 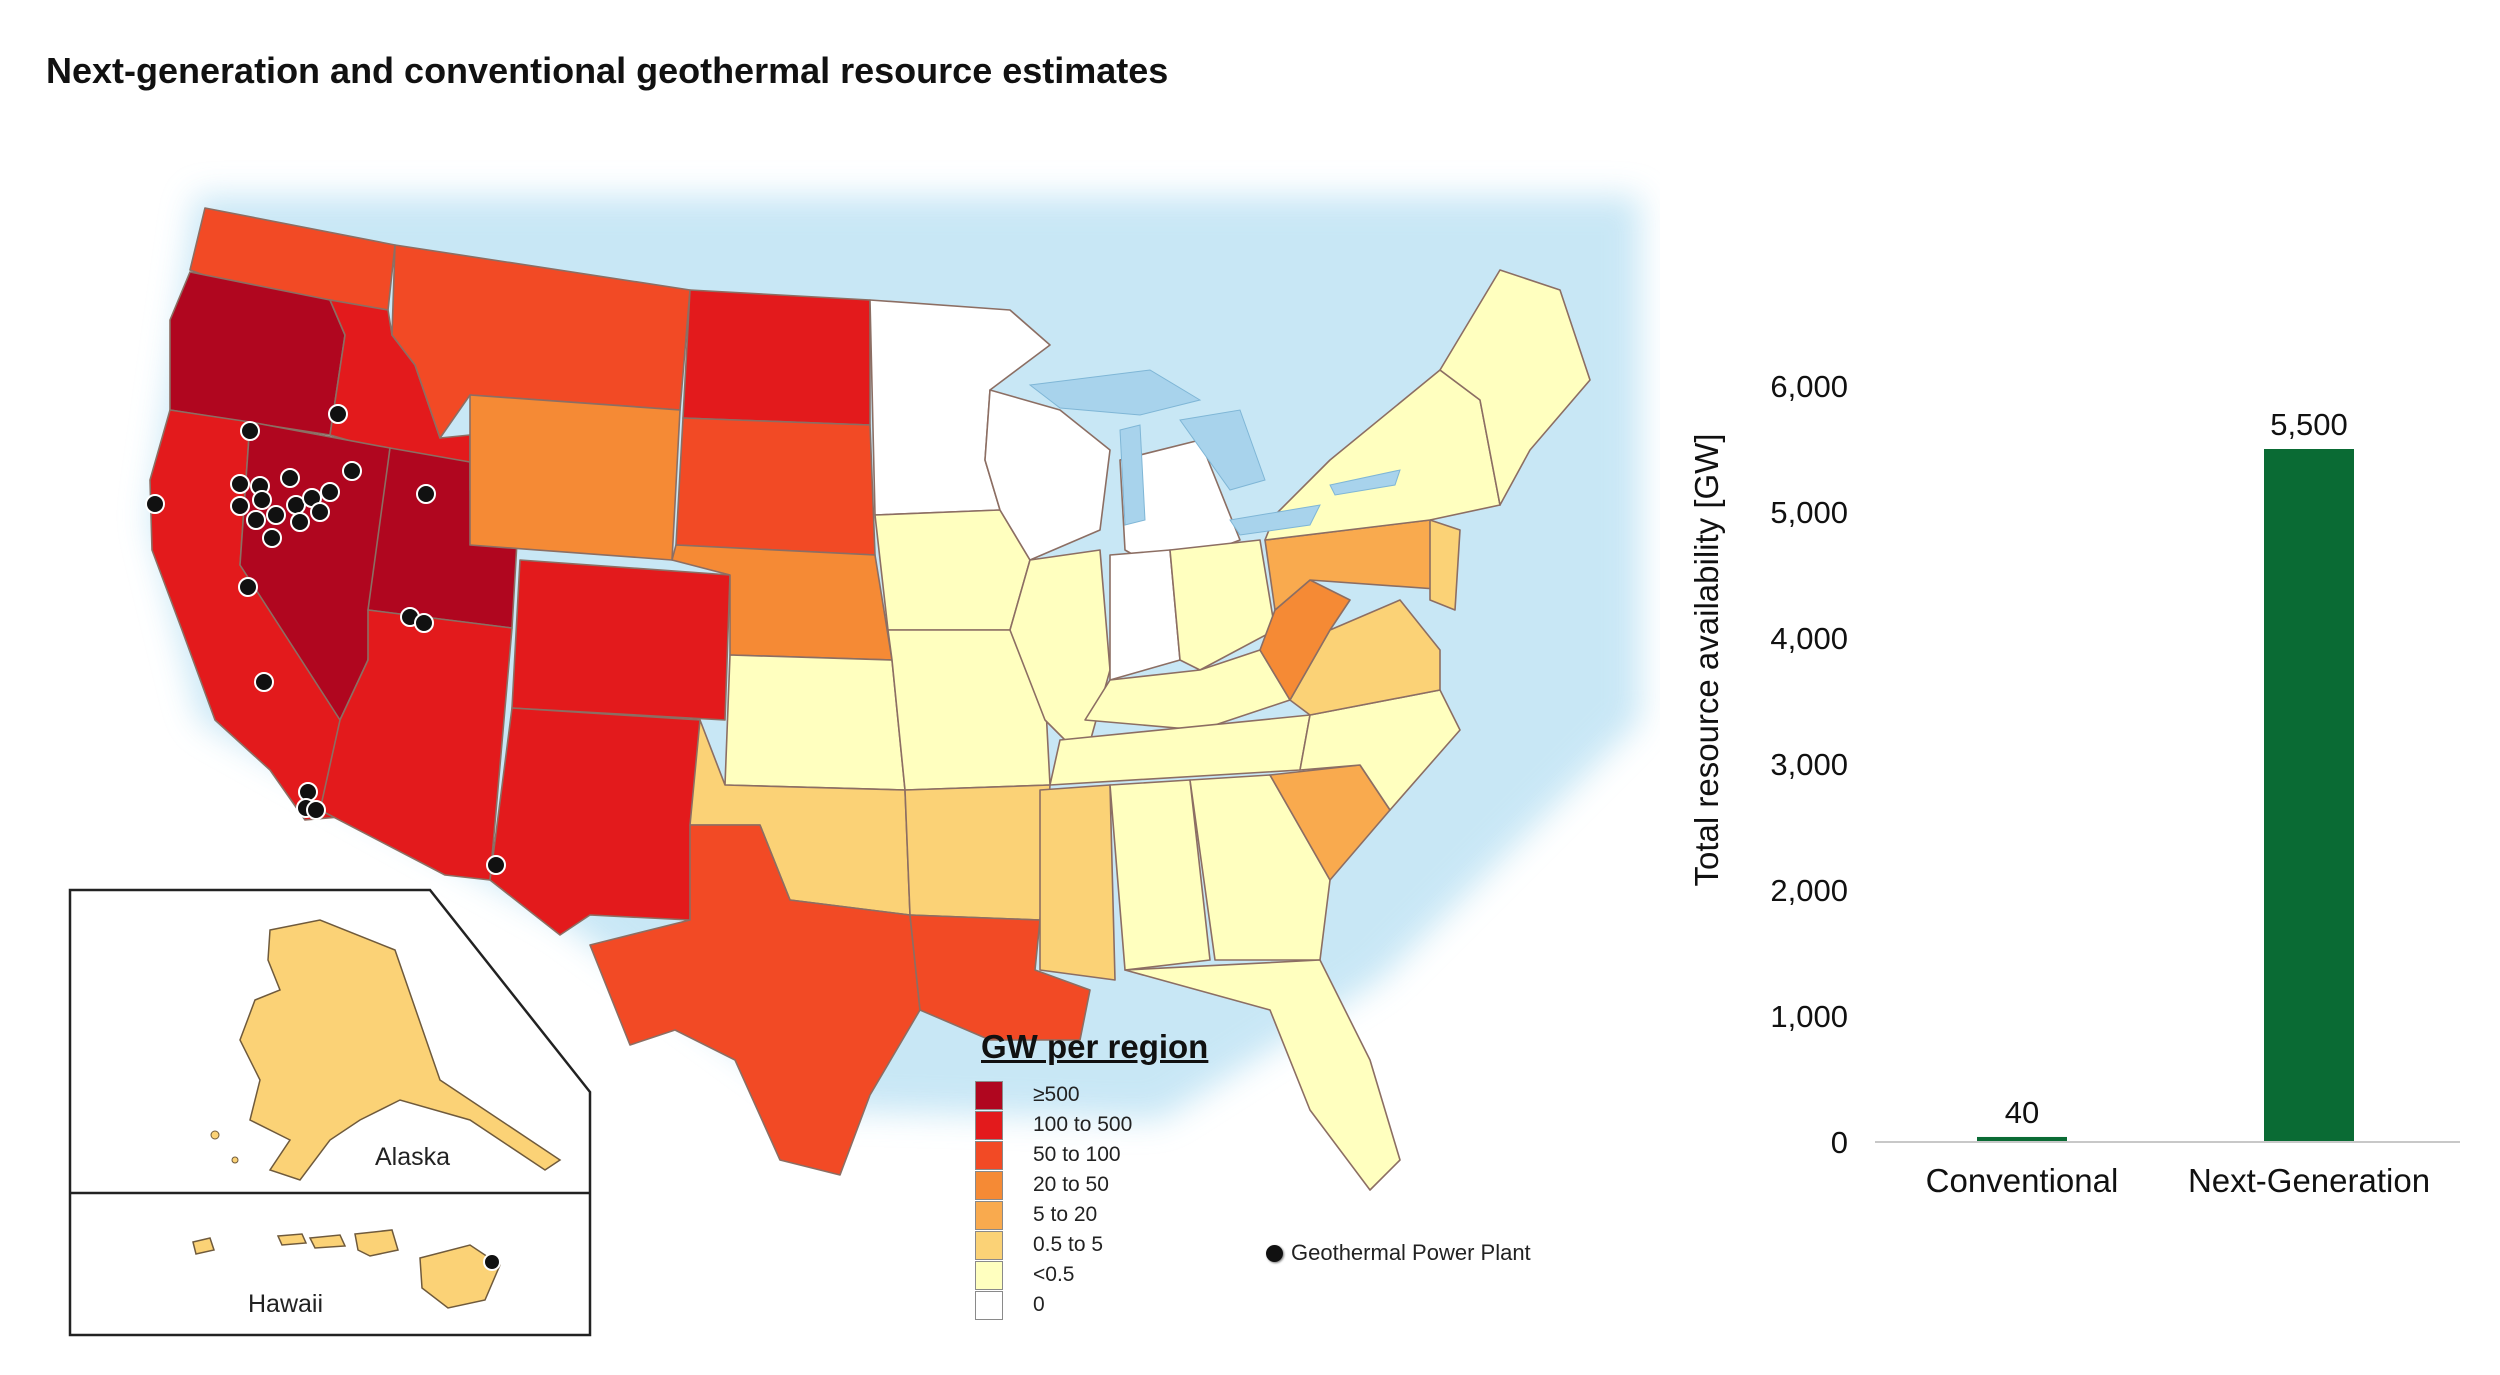 I want to click on state-alabama, so click(x=1160, y=875).